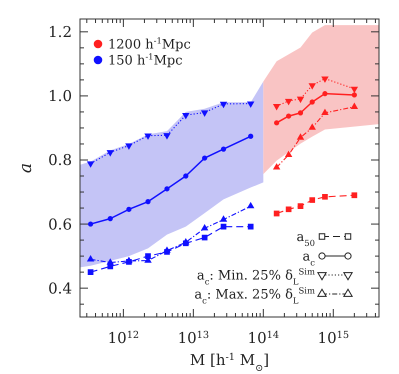  I want to click on x-tick-label: 10$^{15}$, so click(334, 338).